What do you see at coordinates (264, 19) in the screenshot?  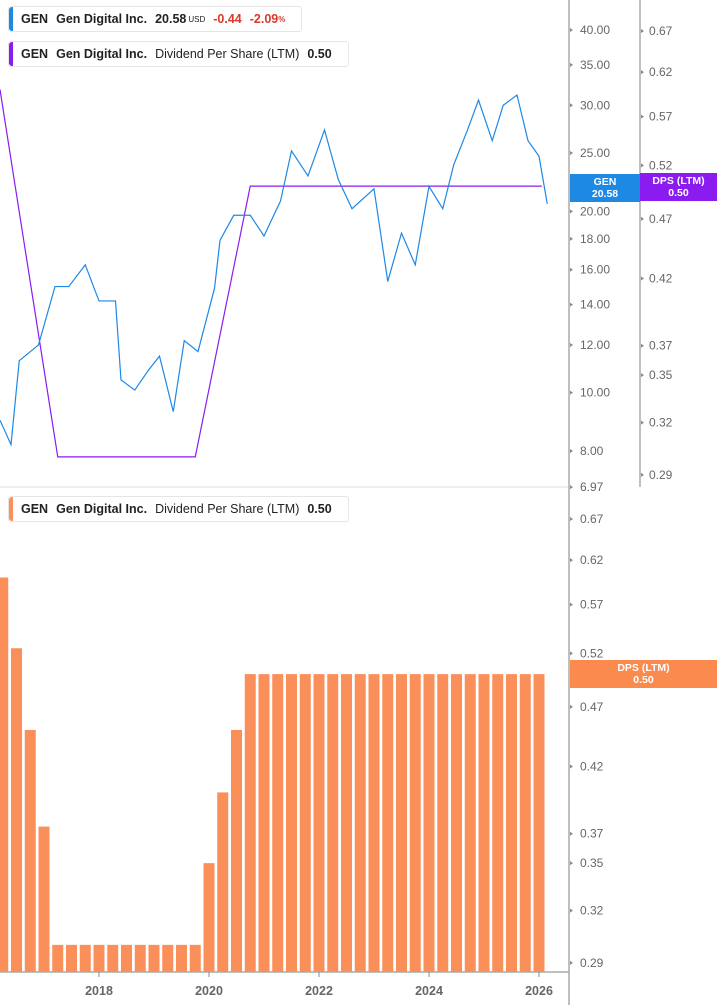 I see `legend-change-pct: -2.09` at bounding box center [264, 19].